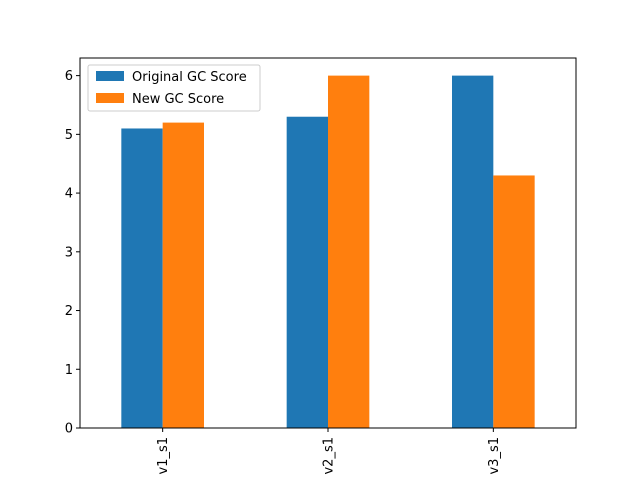 The image size is (640, 480). What do you see at coordinates (163, 456) in the screenshot?
I see `x-tick-label-v1_s1: v1_s1` at bounding box center [163, 456].